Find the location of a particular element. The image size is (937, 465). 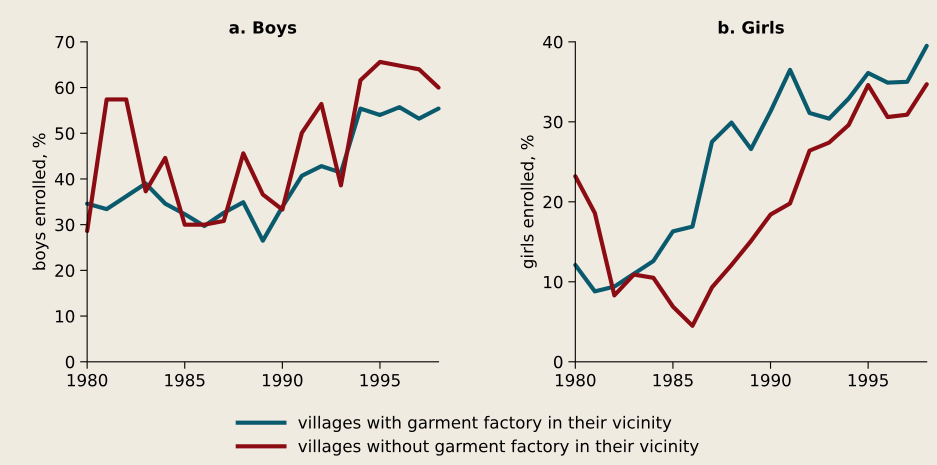

chart-title: a. Boys is located at coordinates (262, 29).